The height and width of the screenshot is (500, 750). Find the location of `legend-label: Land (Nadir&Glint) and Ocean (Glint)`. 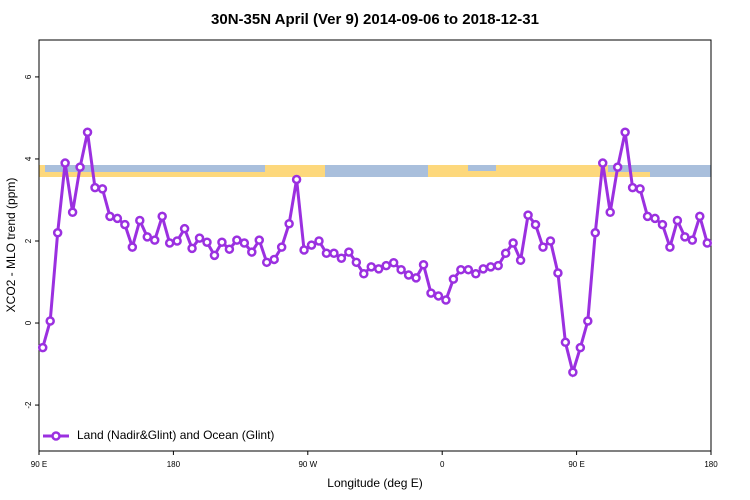

legend-label: Land (Nadir&Glint) and Ocean (Glint) is located at coordinates (175, 435).